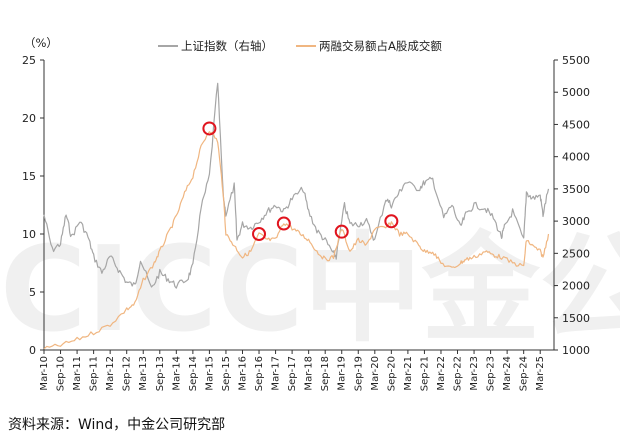 This screenshot has height=440, width=620. Describe the element at coordinates (507, 373) in the screenshot. I see `x-tick-label: Mar-24` at that location.